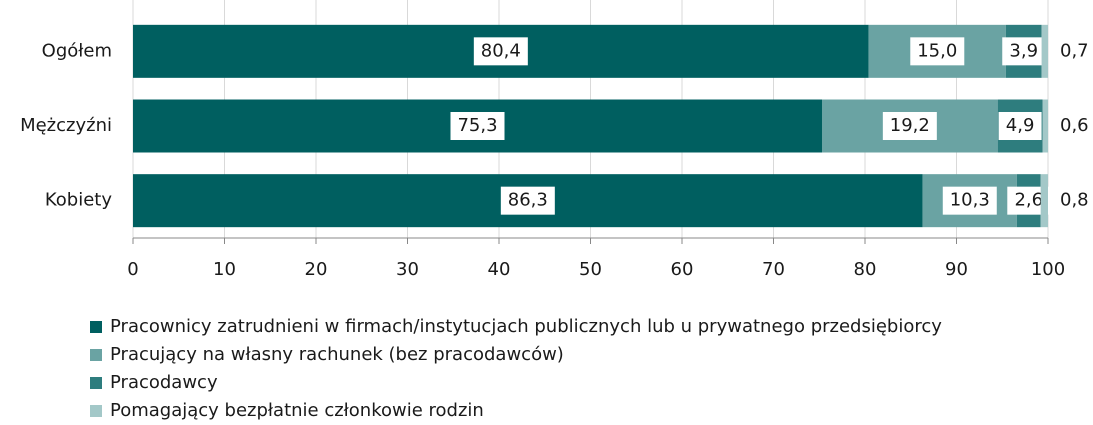 Image resolution: width=1093 pixels, height=425 pixels. I want to click on value-label: 15,0, so click(937, 50).